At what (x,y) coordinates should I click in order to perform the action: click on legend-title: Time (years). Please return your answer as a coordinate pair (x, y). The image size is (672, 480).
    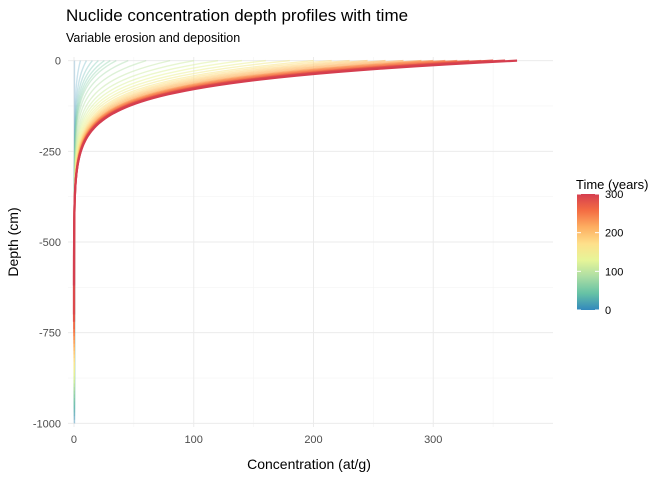
    Looking at the image, I should click on (612, 184).